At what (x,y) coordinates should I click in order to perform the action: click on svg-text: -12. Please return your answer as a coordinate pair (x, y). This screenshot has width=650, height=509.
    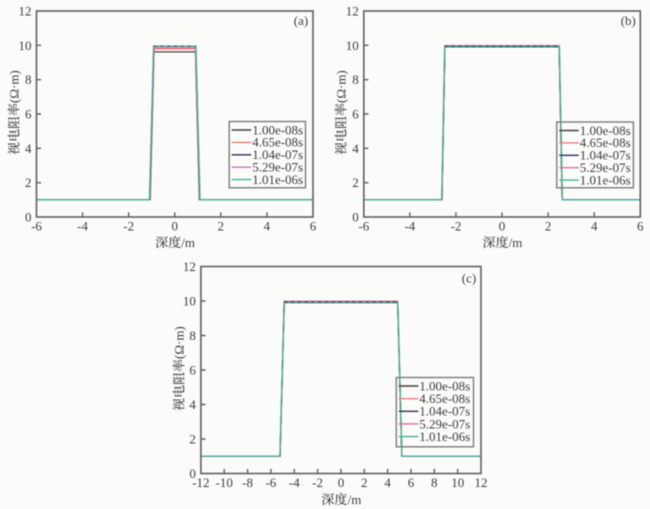
    Looking at the image, I should click on (200, 482).